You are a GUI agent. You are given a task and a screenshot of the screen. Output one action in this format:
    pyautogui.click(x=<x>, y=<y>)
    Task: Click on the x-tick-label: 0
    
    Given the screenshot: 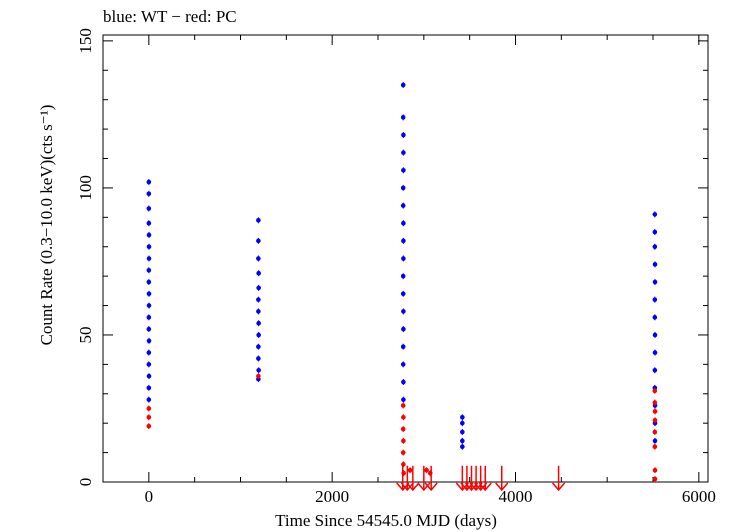 What is the action you would take?
    pyautogui.click(x=149, y=496)
    